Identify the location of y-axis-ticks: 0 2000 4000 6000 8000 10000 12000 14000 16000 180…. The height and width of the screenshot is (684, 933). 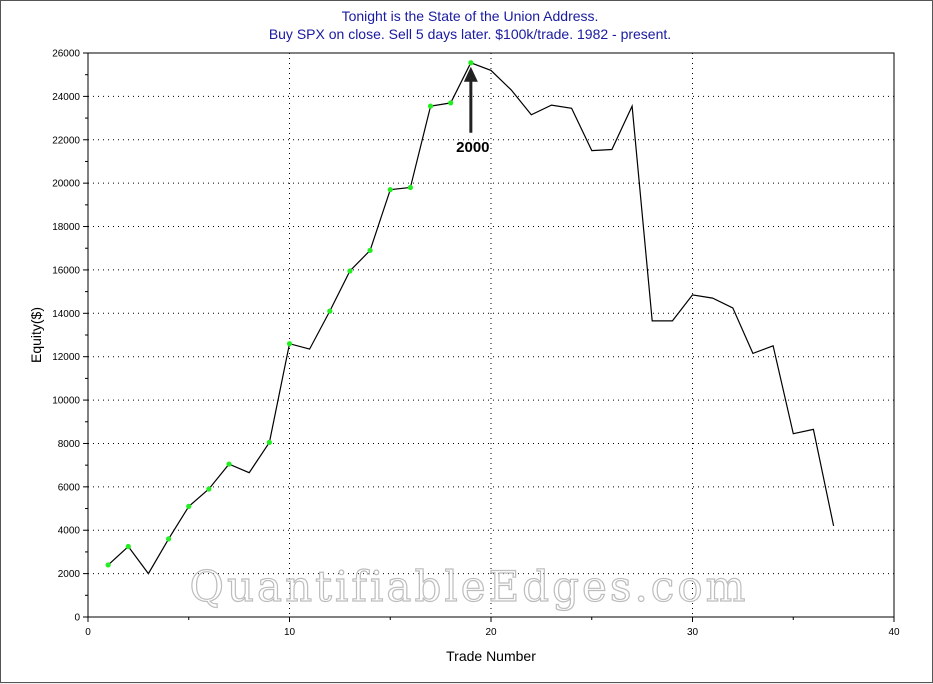
(70, 336).